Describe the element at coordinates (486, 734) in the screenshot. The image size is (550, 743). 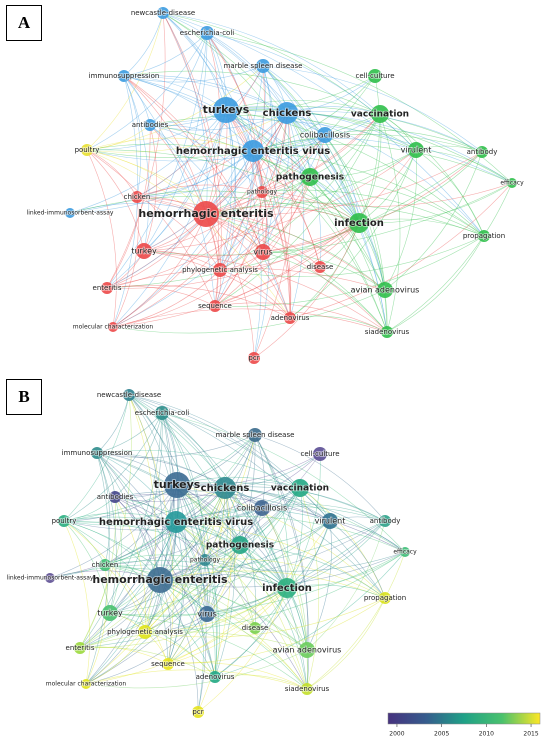
I see `tick-label: 2010` at that location.